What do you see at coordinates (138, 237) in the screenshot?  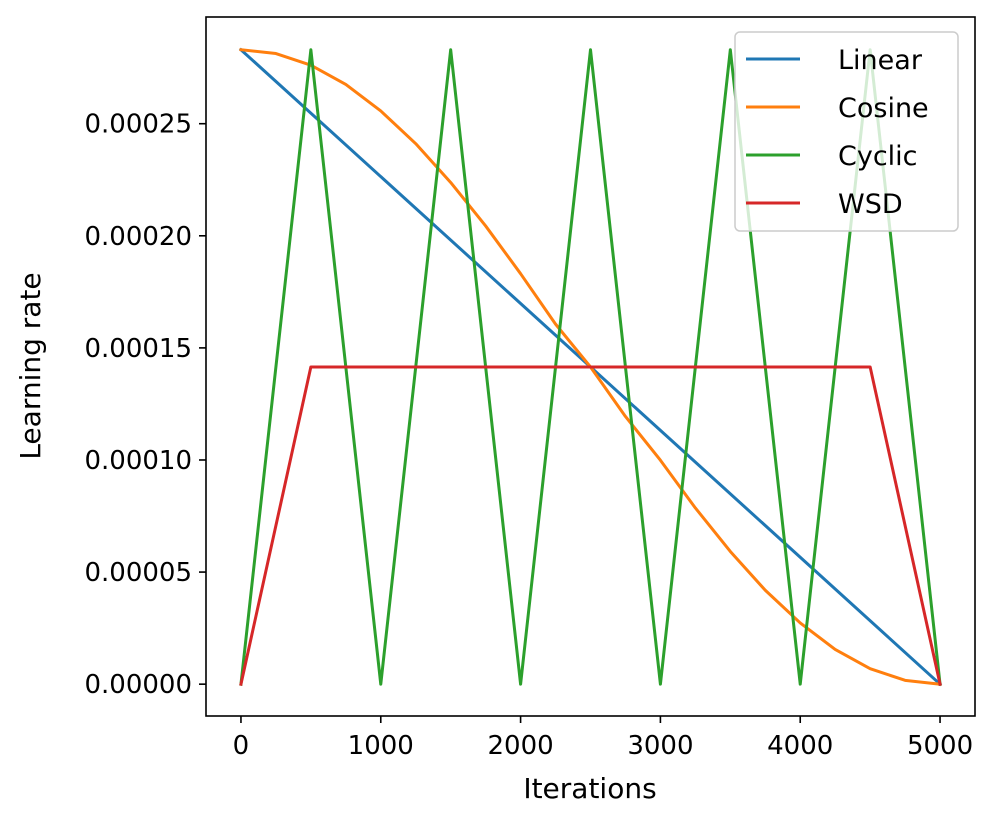 I see `y-tick-label: 0.00020` at bounding box center [138, 237].